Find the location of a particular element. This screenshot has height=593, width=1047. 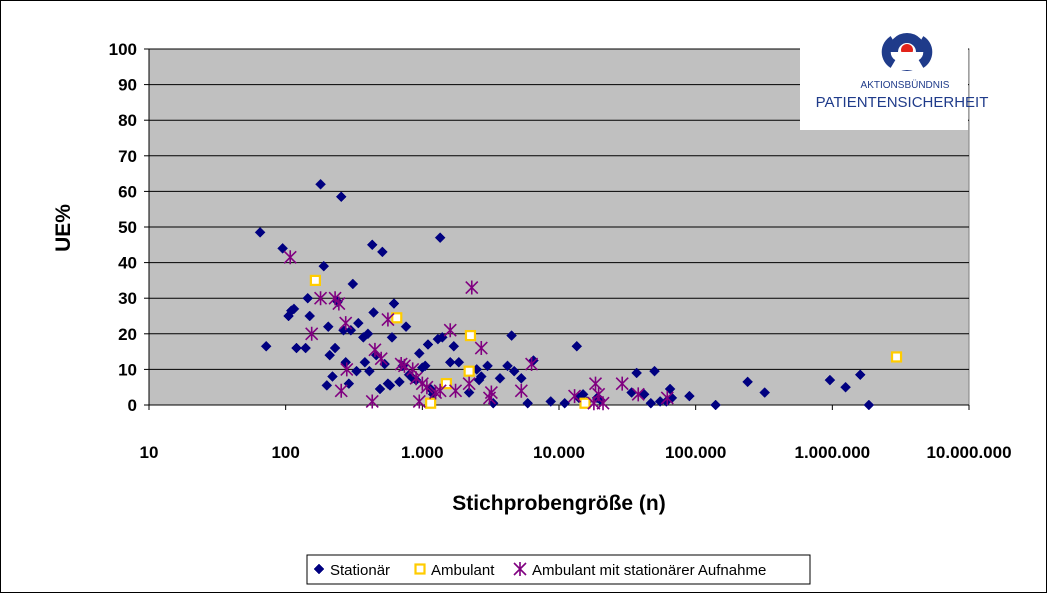

logo-line2: PATIENTENSICHERHEIT is located at coordinates (902, 102).